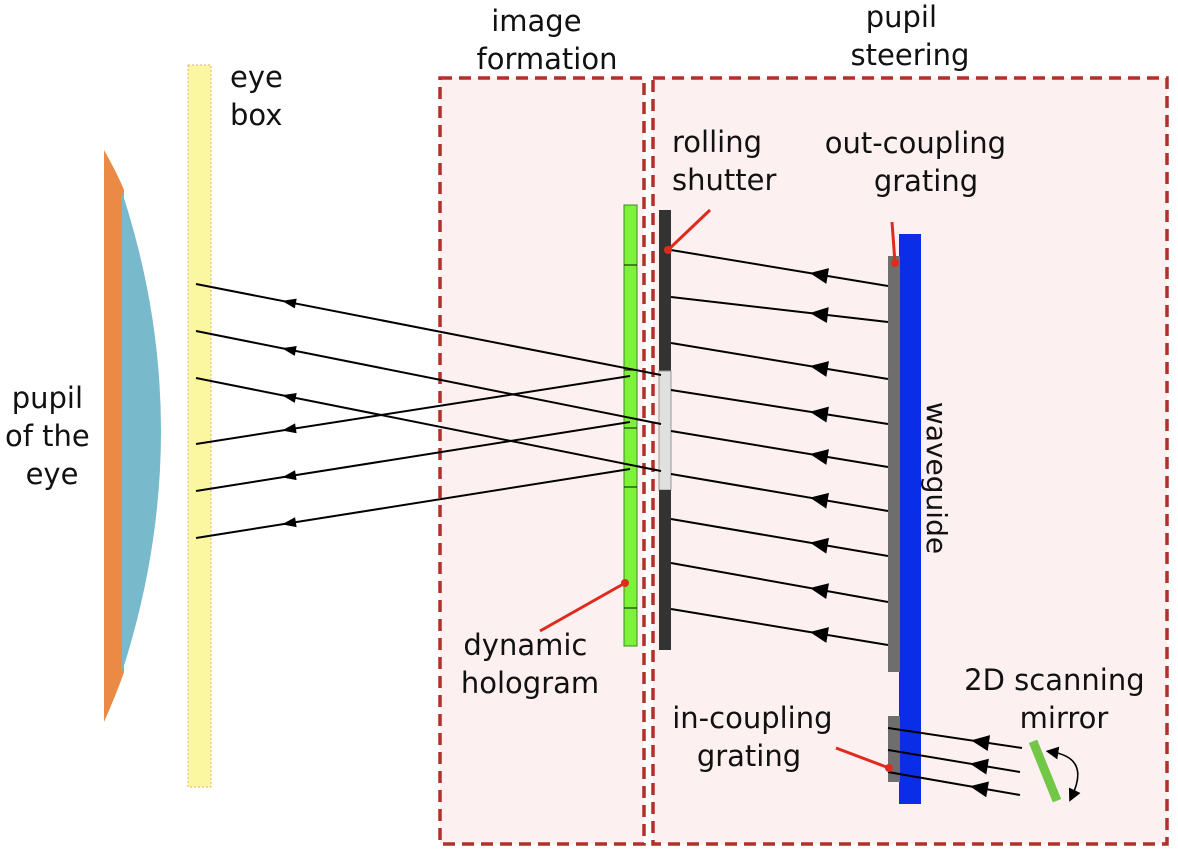 The height and width of the screenshot is (860, 1178). Describe the element at coordinates (261, 96) in the screenshot. I see `eye-box-label: eye box` at that location.